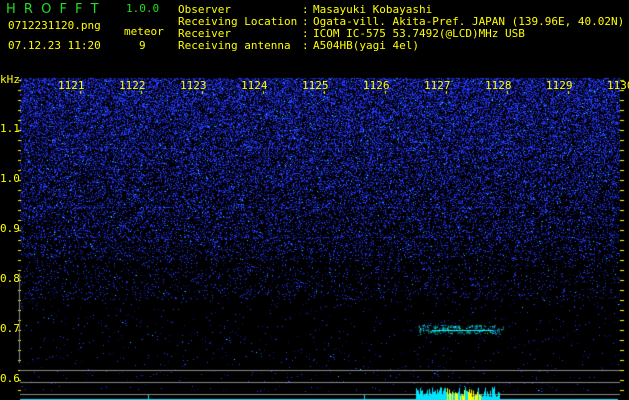 The height and width of the screenshot is (400, 629). What do you see at coordinates (254, 85) in the screenshot?
I see `x-tick-label: 1124` at bounding box center [254, 85].